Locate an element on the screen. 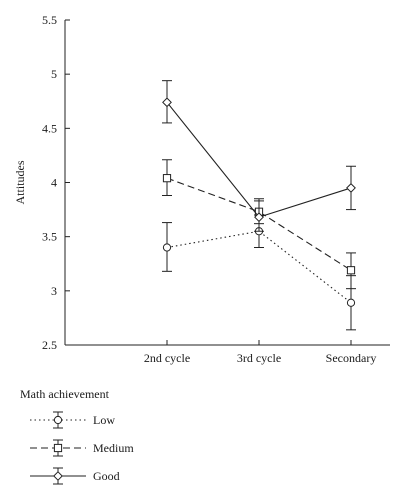 Image resolution: width=418 pixels, height=500 pixels. legend: Math achievement Low Medium Good is located at coordinates (77, 436).